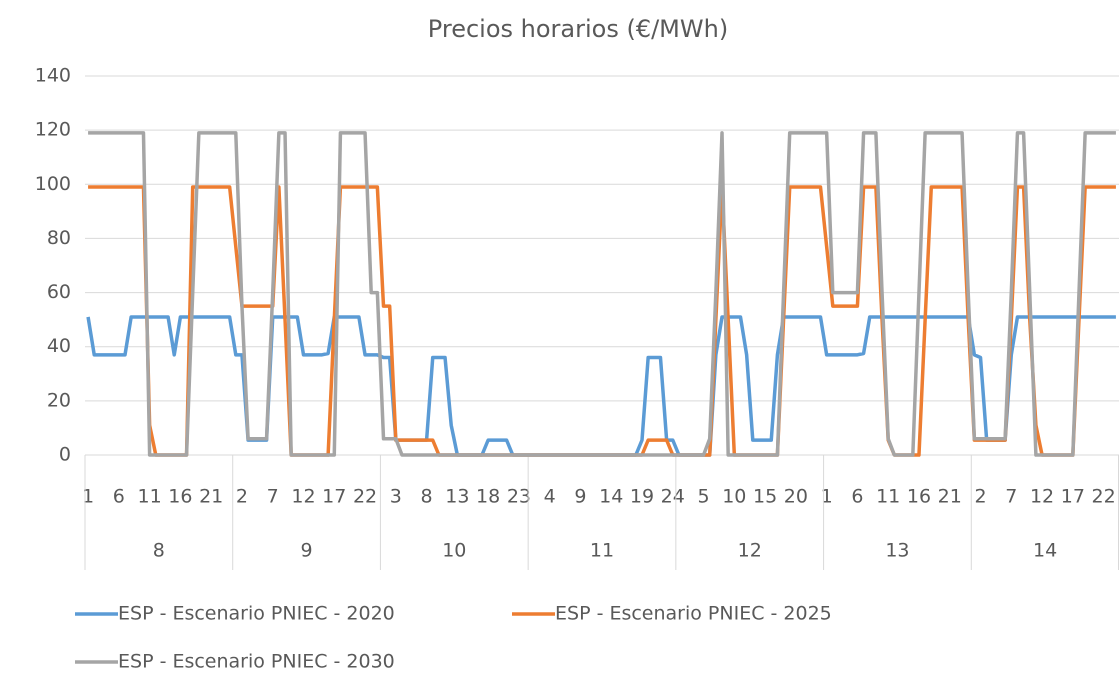 The width and height of the screenshot is (1119, 675). What do you see at coordinates (519, 497) in the screenshot?
I see `x-tick-label: 23` at bounding box center [519, 497].